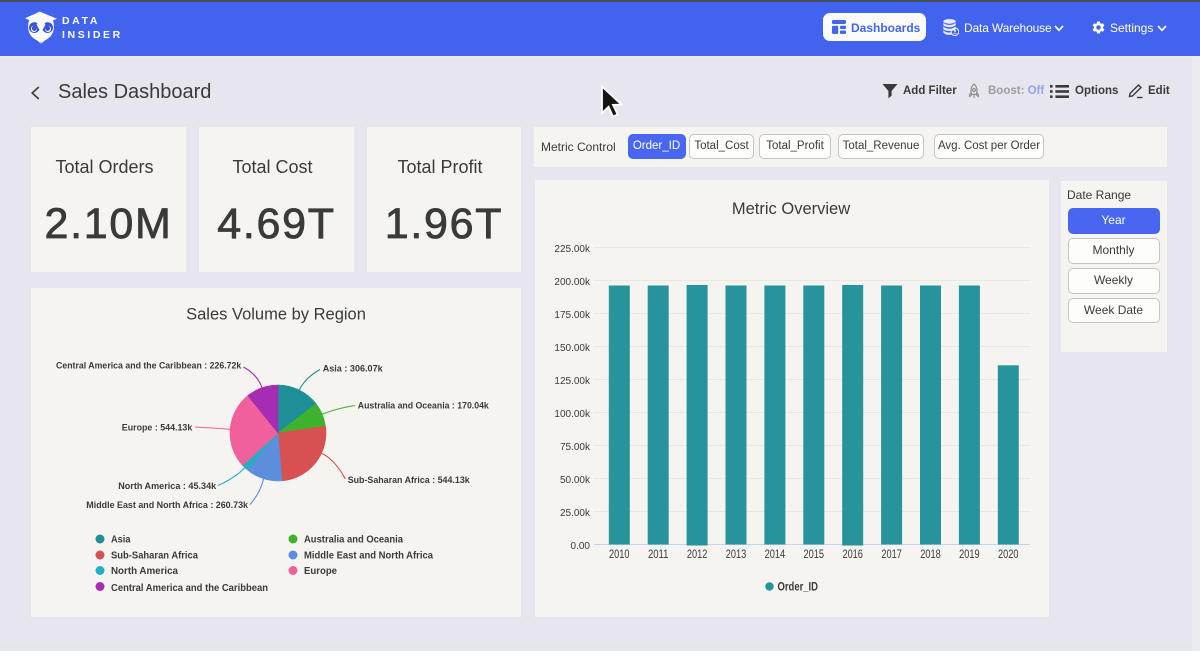 The height and width of the screenshot is (651, 1200). I want to click on svg-text:Australia and Oceania : 170.04: Australia and Oceania : 170.04k, so click(424, 406).